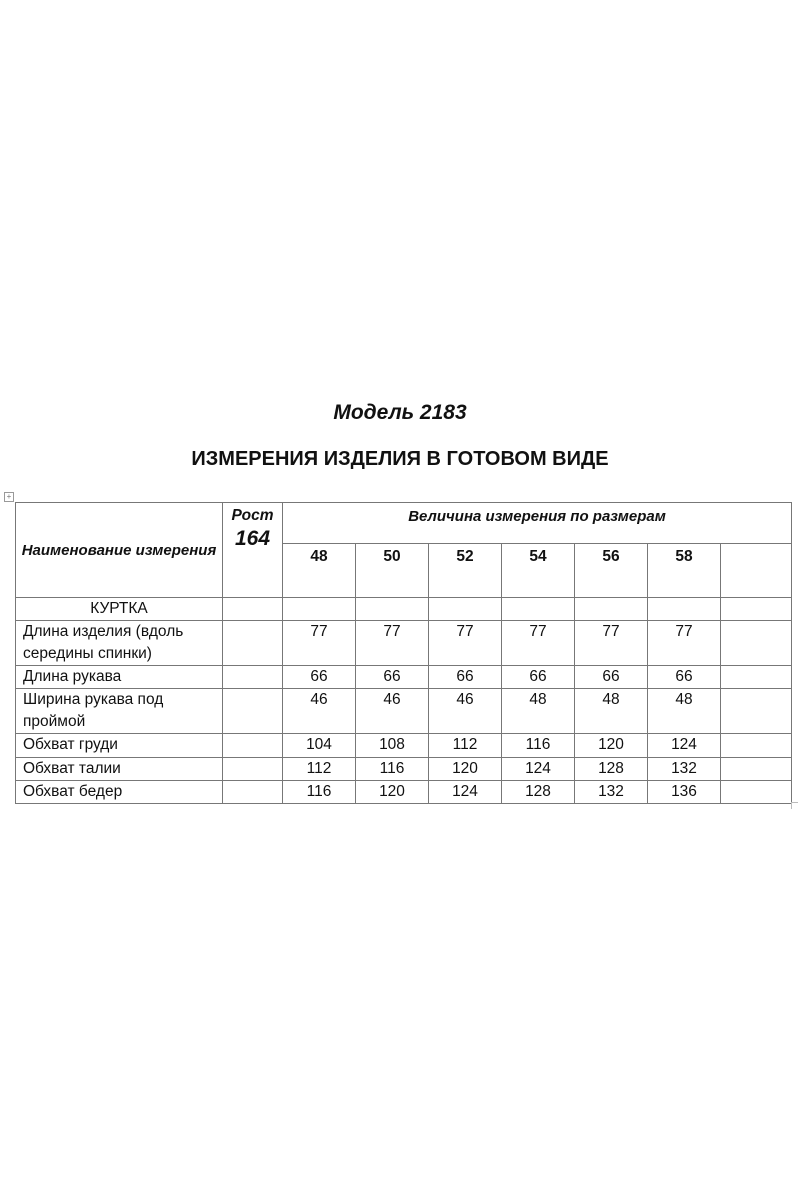 The width and height of the screenshot is (800, 1200). What do you see at coordinates (119, 711) in the screenshot?
I see `measurement-name: Ширина рукава под проймой` at bounding box center [119, 711].